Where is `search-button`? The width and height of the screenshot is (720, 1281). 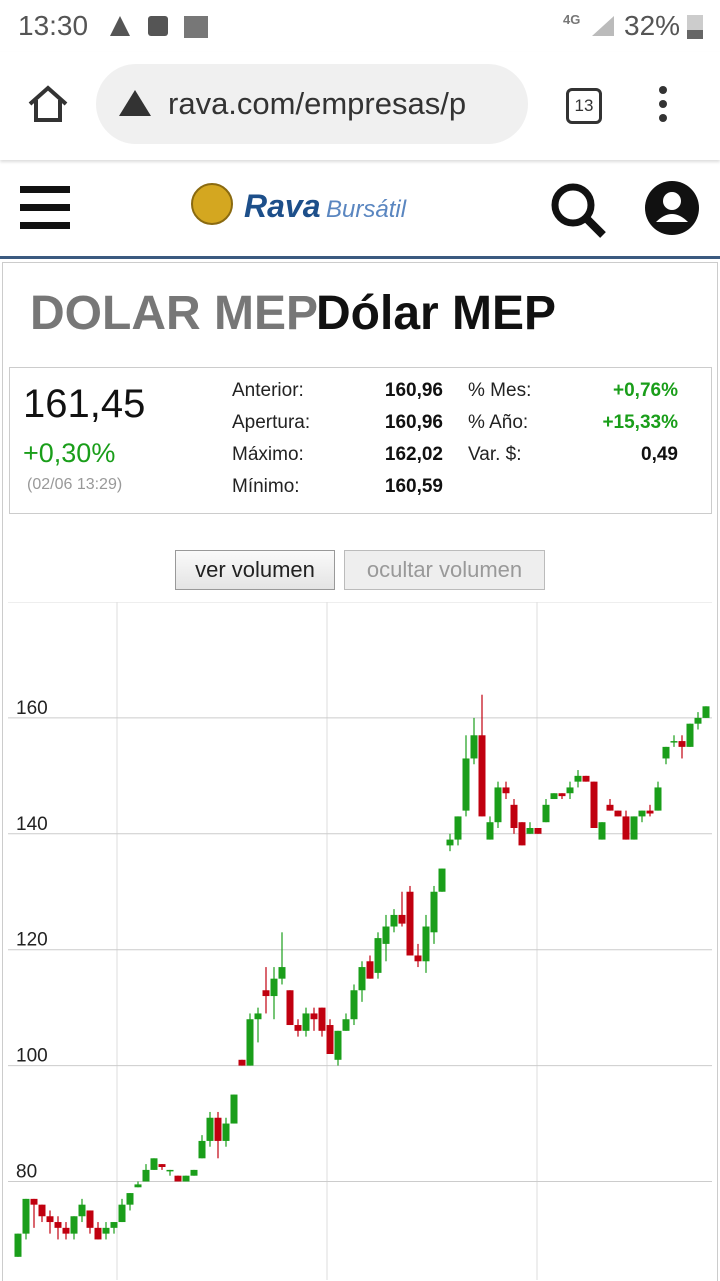 search-button is located at coordinates (578, 210).